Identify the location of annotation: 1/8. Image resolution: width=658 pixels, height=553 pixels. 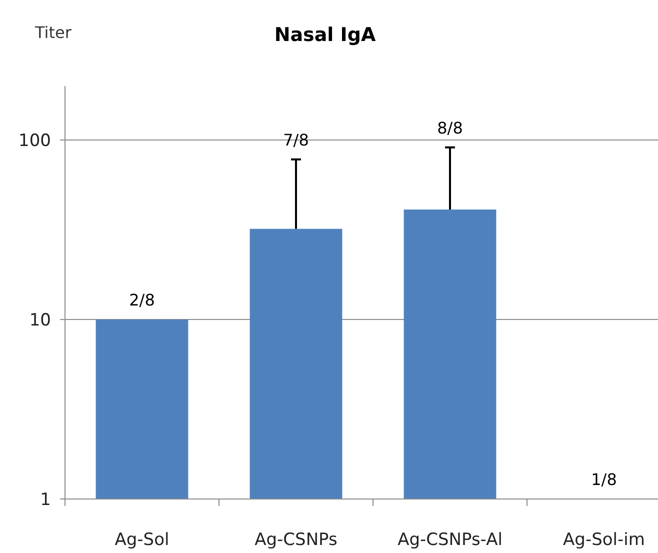
(604, 479).